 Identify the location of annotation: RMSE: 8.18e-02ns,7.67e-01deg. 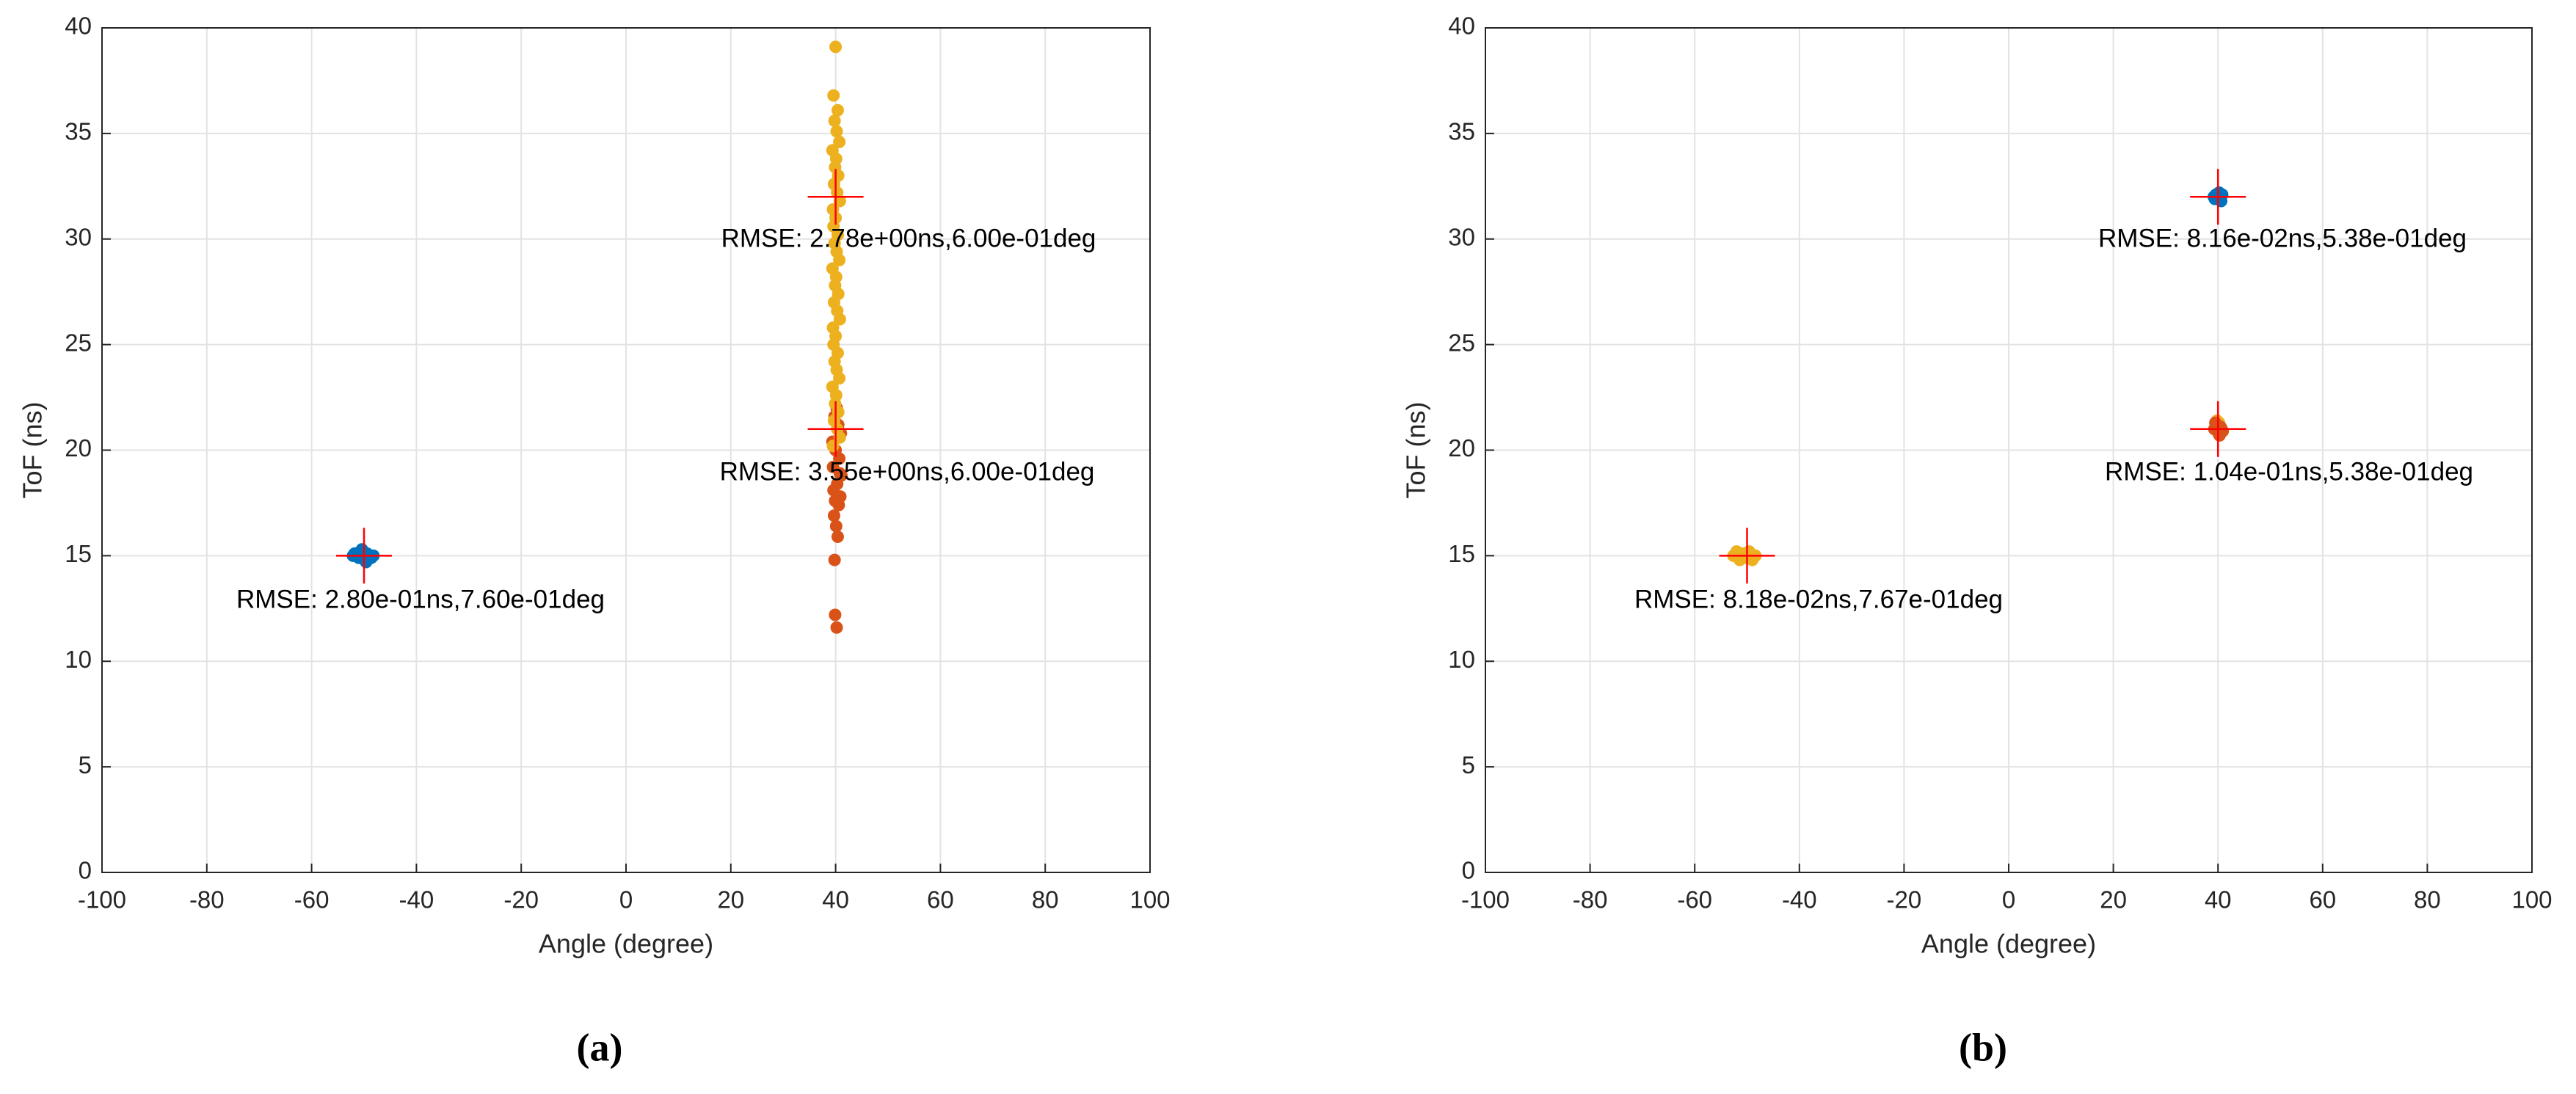
(1818, 599).